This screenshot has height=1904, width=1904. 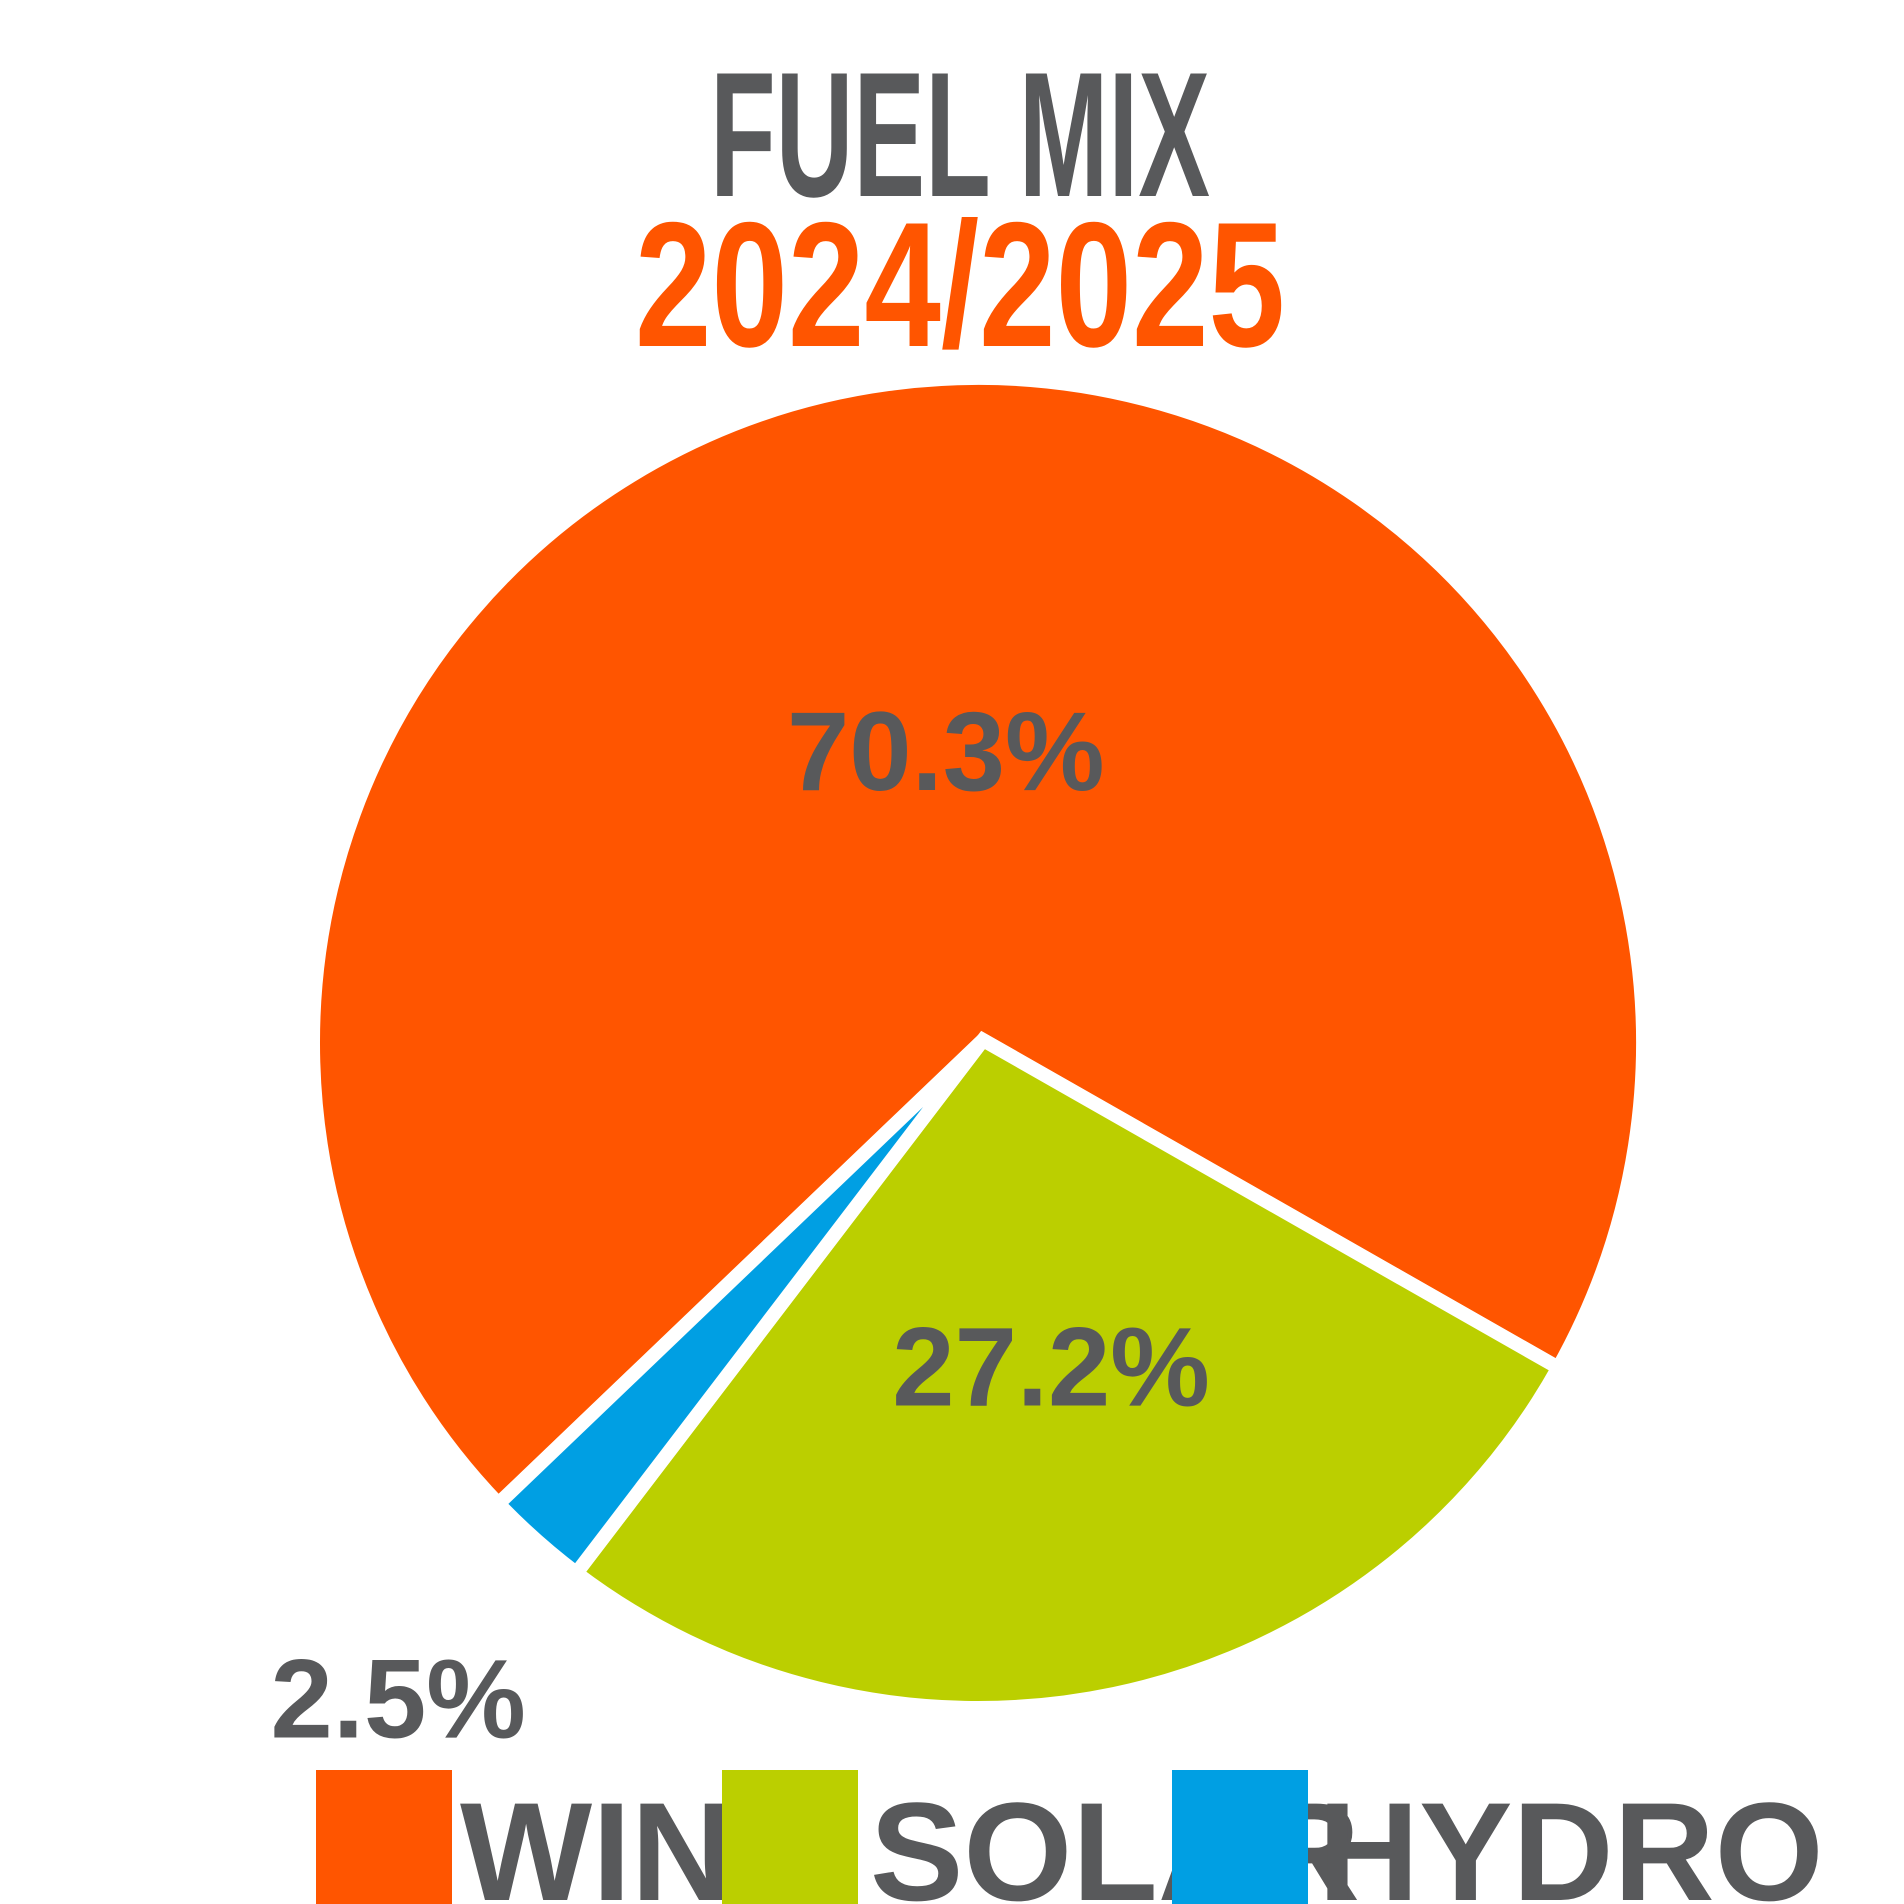 I want to click on legend-swatch-hydro, so click(x=1240, y=1837).